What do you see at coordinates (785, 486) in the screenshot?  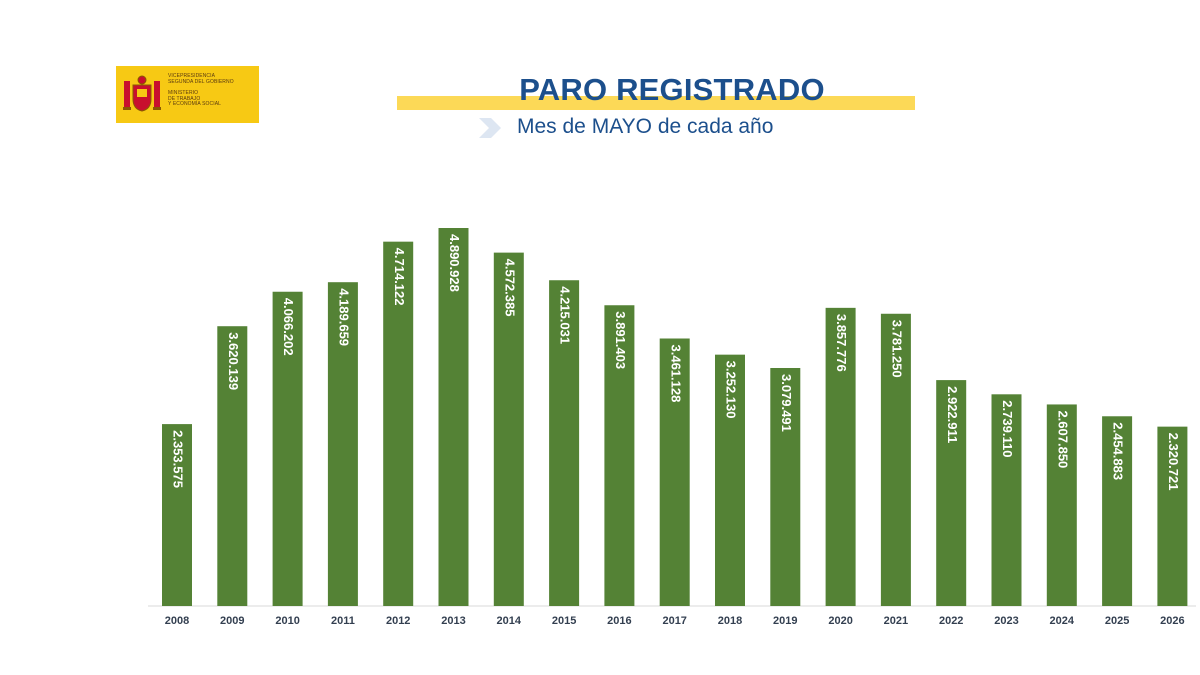 I see `bar-2019` at bounding box center [785, 486].